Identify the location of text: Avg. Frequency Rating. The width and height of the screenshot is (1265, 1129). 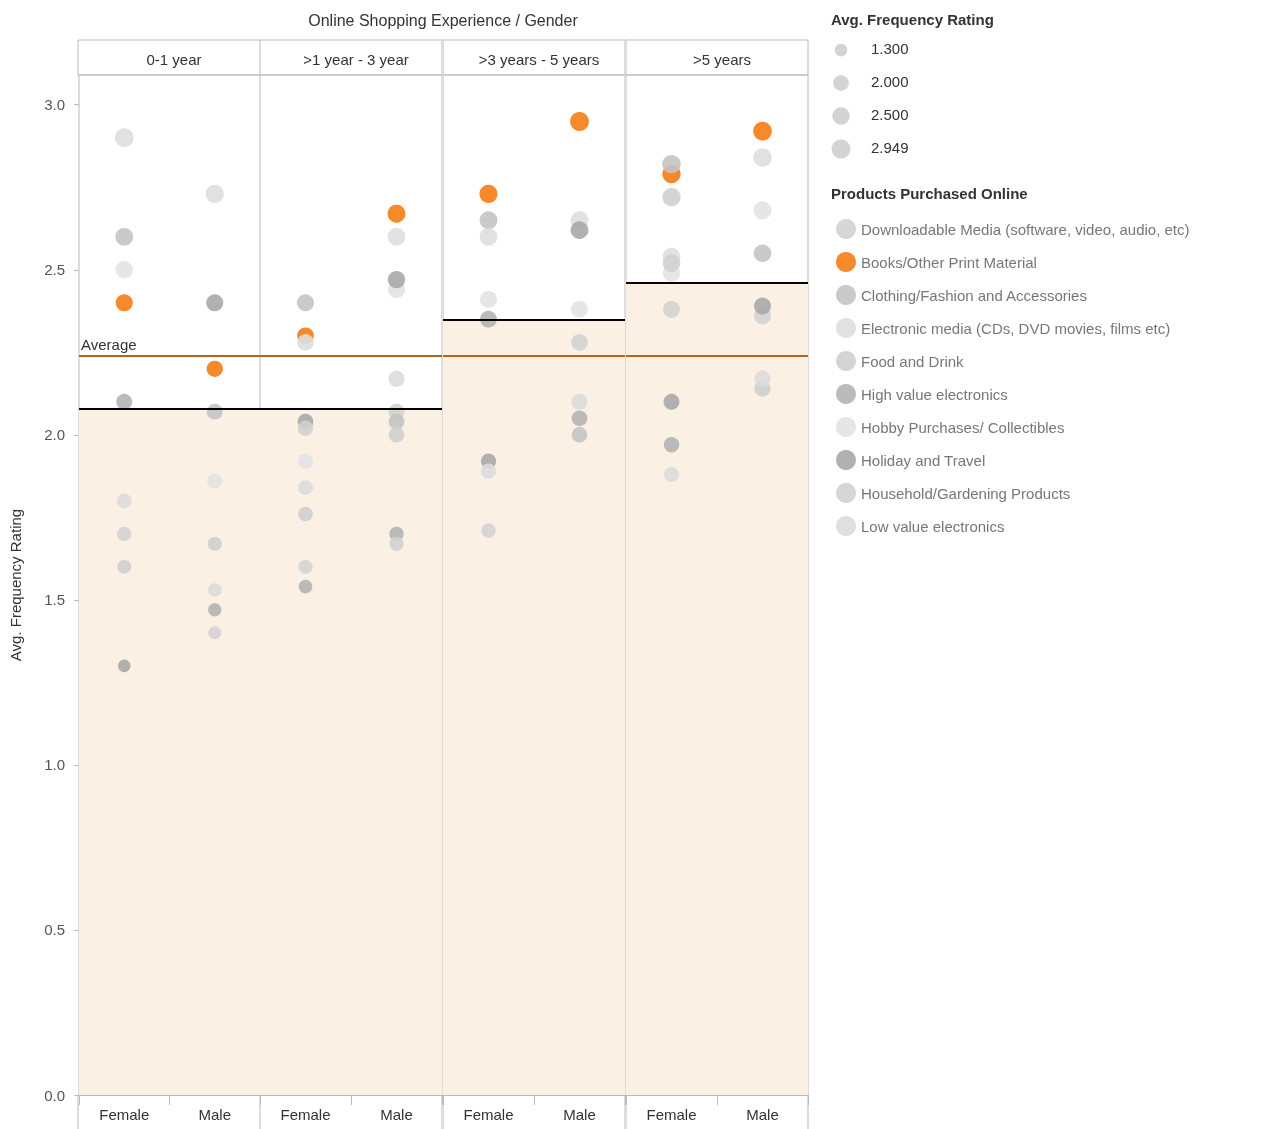
(912, 19).